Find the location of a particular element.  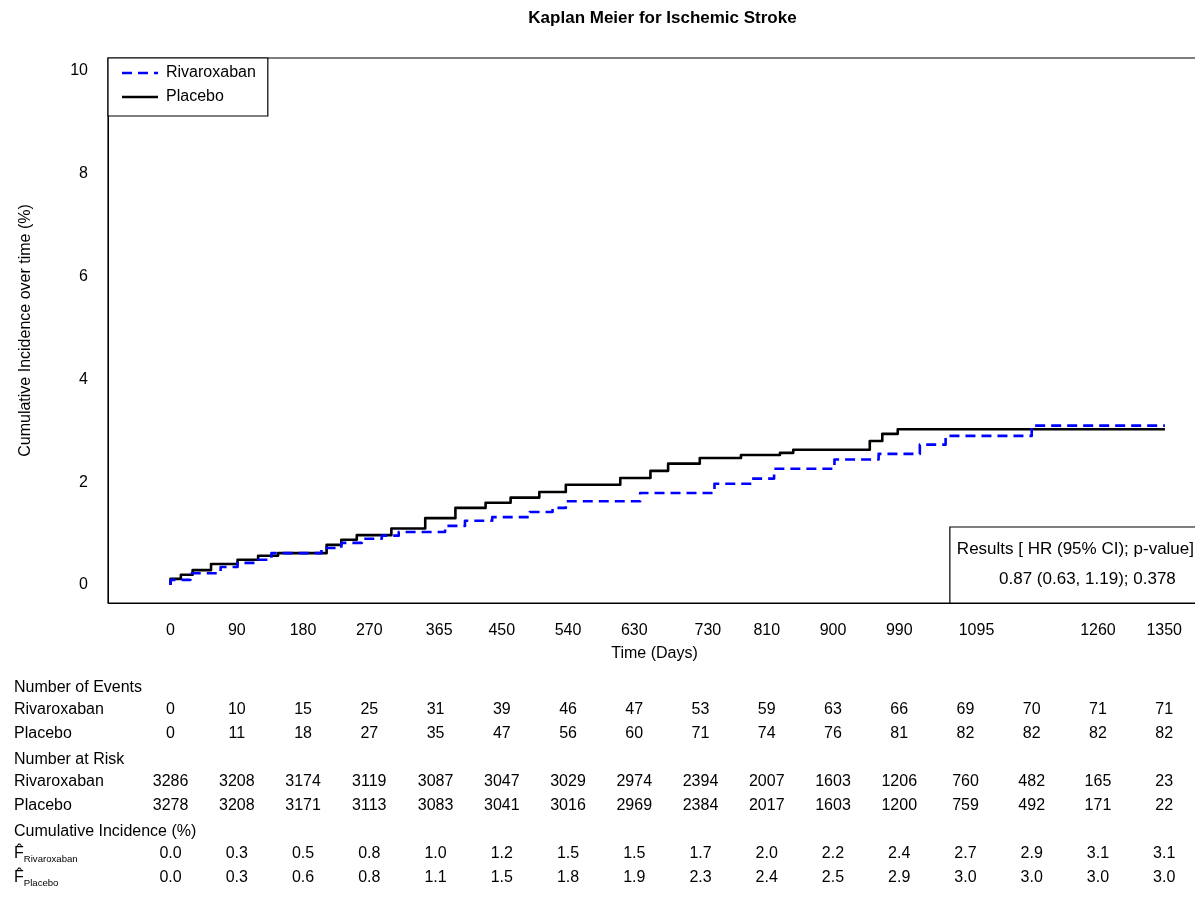

x-tick-label: 1260 is located at coordinates (1098, 630).